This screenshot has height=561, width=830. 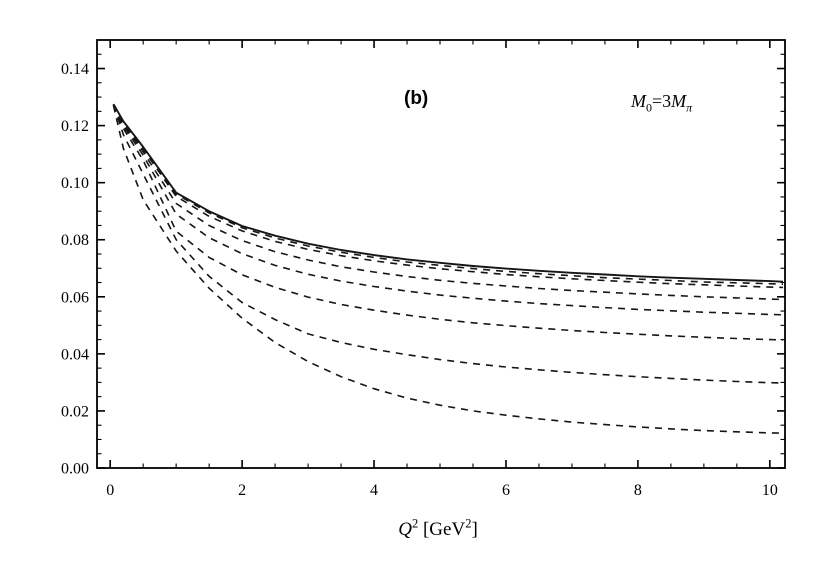 I want to click on q-exponent: 2, so click(x=415, y=523).